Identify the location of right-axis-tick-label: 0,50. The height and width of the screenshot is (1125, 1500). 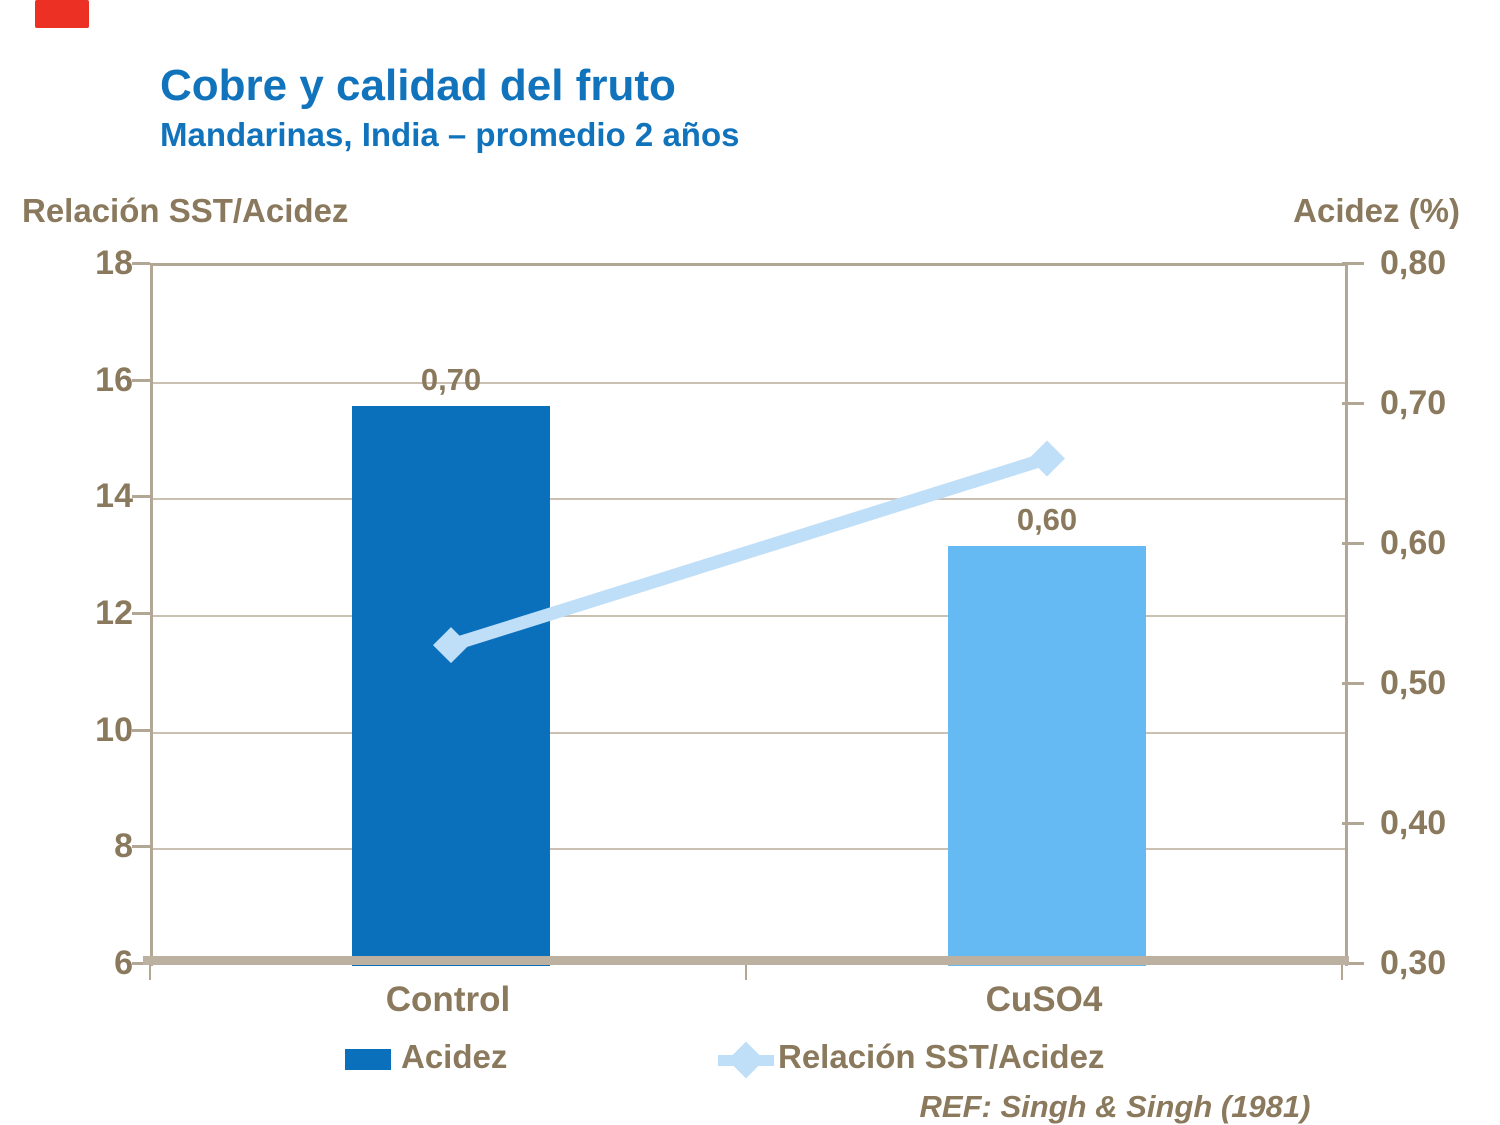
(1413, 683).